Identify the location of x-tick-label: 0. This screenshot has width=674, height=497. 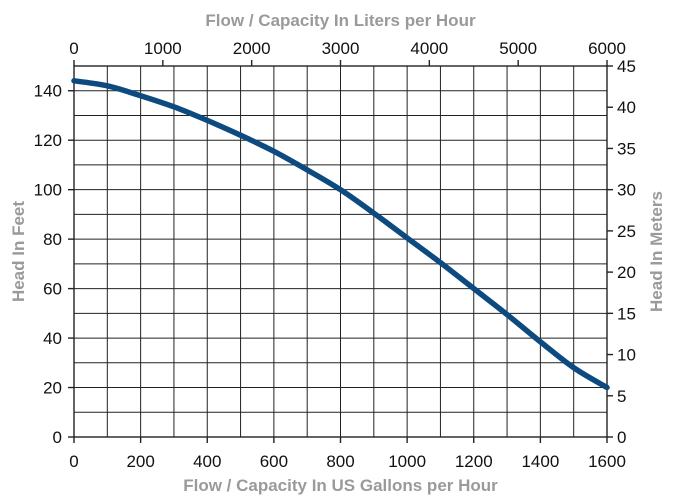
(73, 461).